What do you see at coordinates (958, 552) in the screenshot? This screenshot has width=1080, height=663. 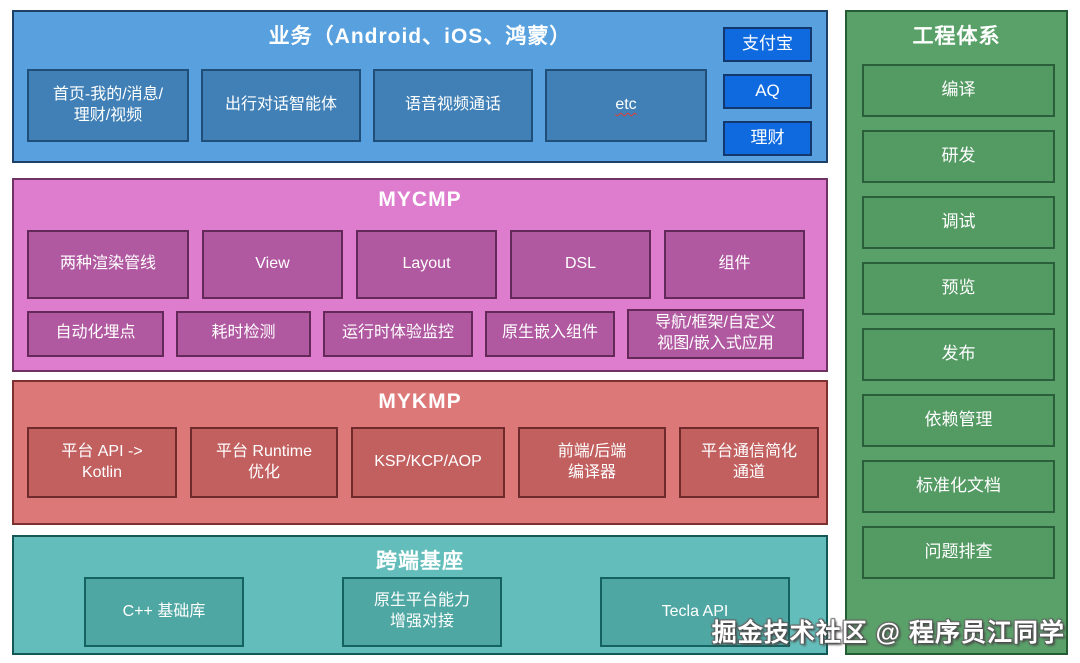 I see `eng-item-troubleshooting: 问题排查` at bounding box center [958, 552].